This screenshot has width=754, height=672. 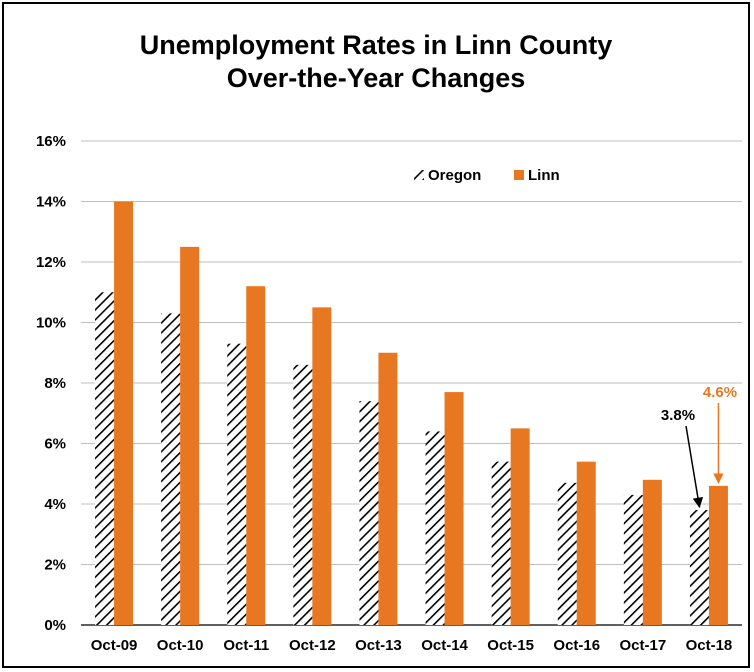 What do you see at coordinates (51, 323) in the screenshot?
I see `y-tick-label: 10%` at bounding box center [51, 323].